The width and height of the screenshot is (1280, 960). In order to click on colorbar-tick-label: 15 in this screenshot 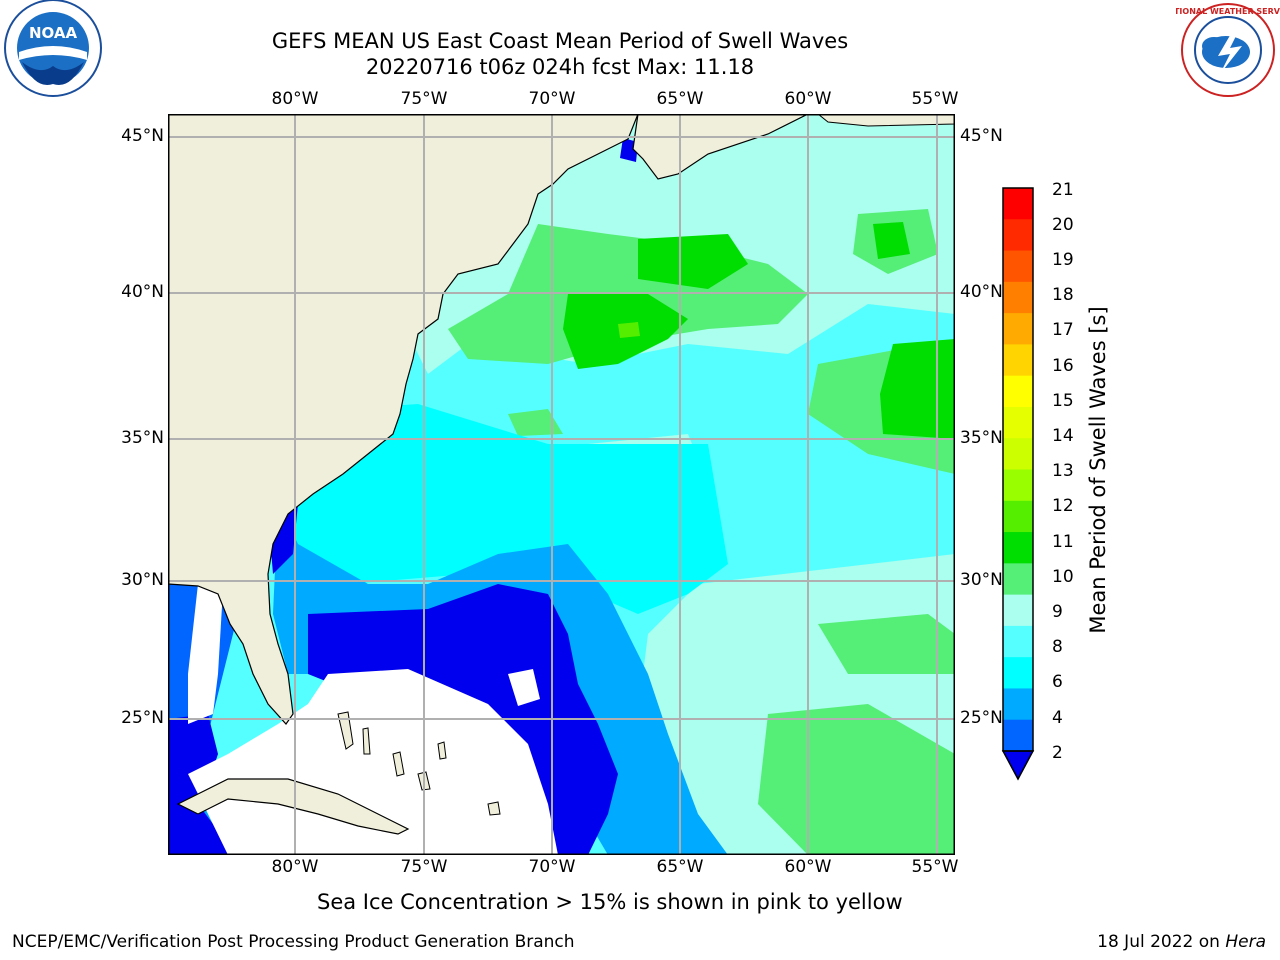, I will do `click(1063, 401)`.